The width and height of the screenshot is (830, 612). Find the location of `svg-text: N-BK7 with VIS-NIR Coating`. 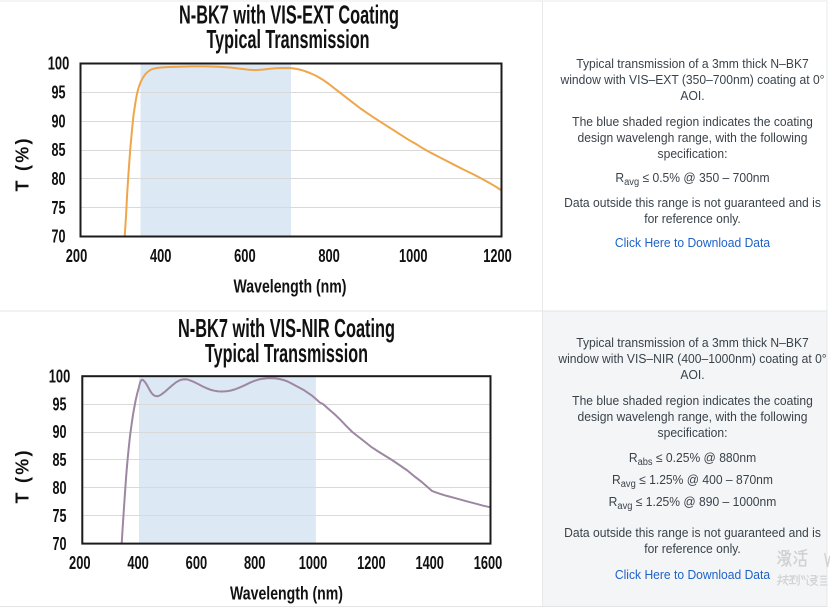

svg-text: N-BK7 with VIS-NIR Coating is located at coordinates (286, 328).